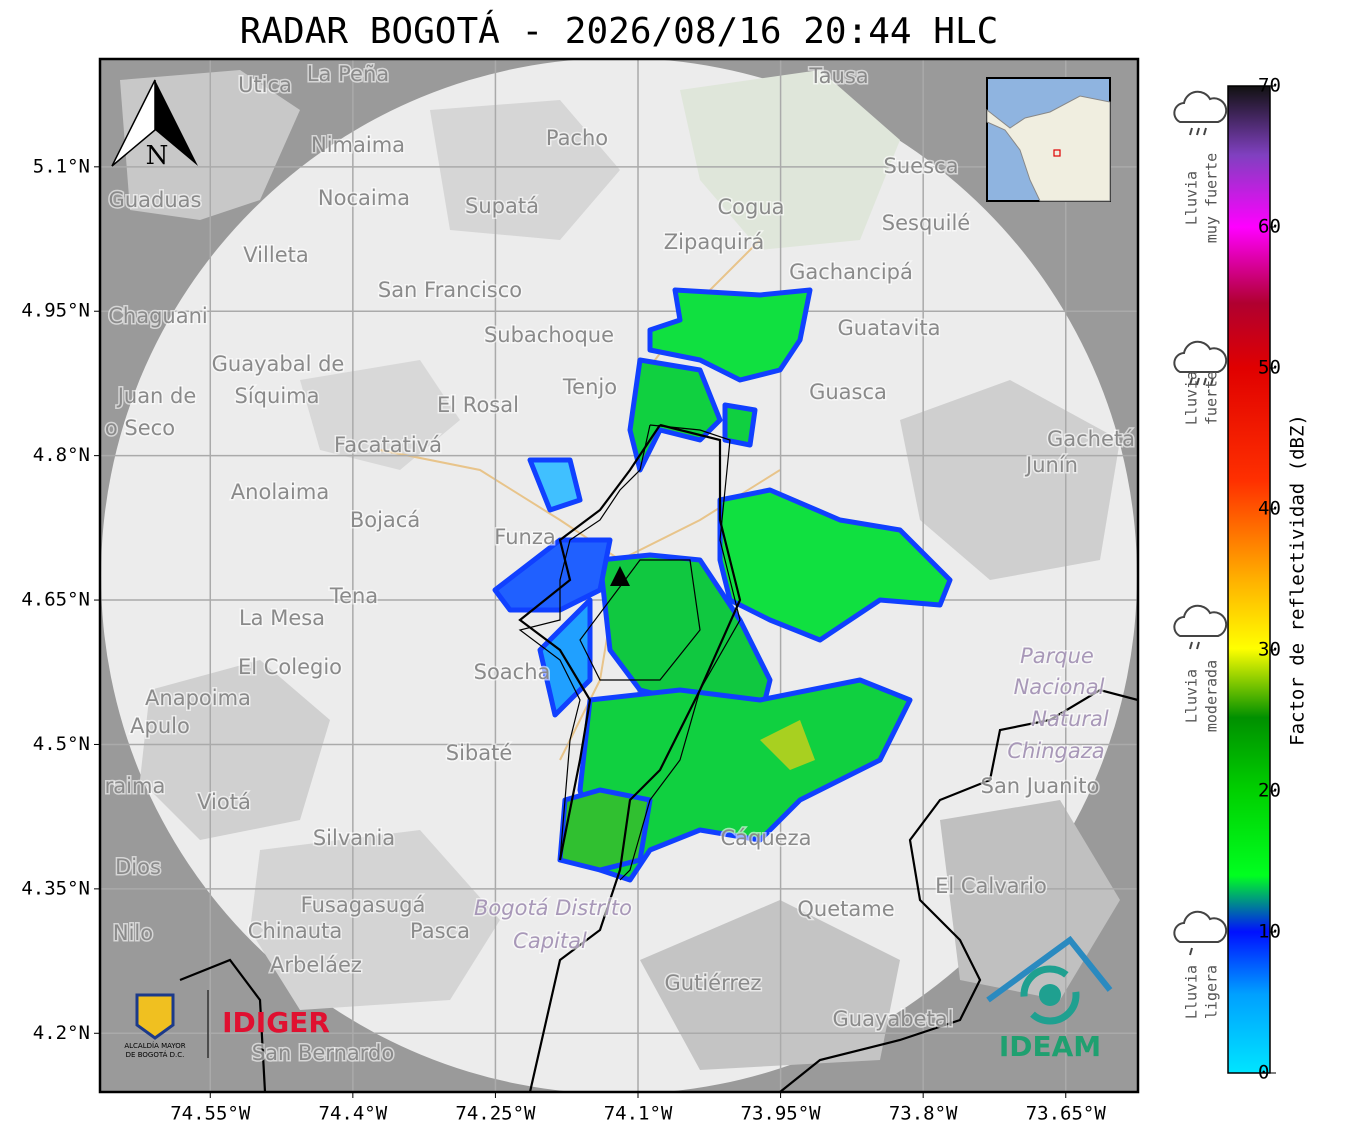 This screenshot has width=1349, height=1139. Describe the element at coordinates (923, 1114) in the screenshot. I see `x-tick-label: 73.8°W` at that location.